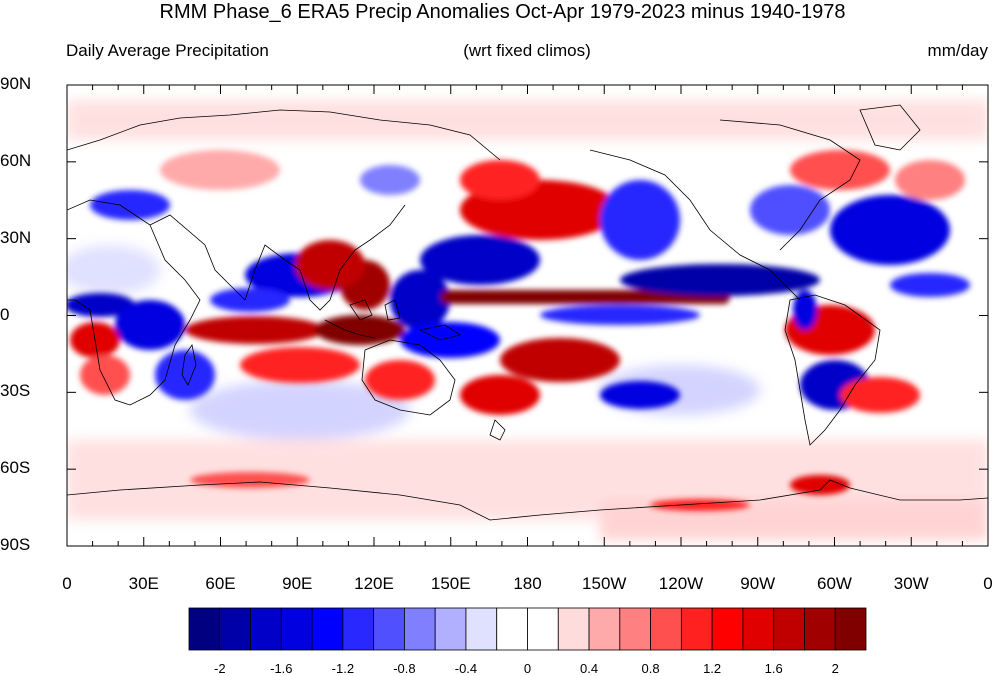 The image size is (1005, 676). Describe the element at coordinates (911, 583) in the screenshot. I see `lon-label: 30W` at that location.